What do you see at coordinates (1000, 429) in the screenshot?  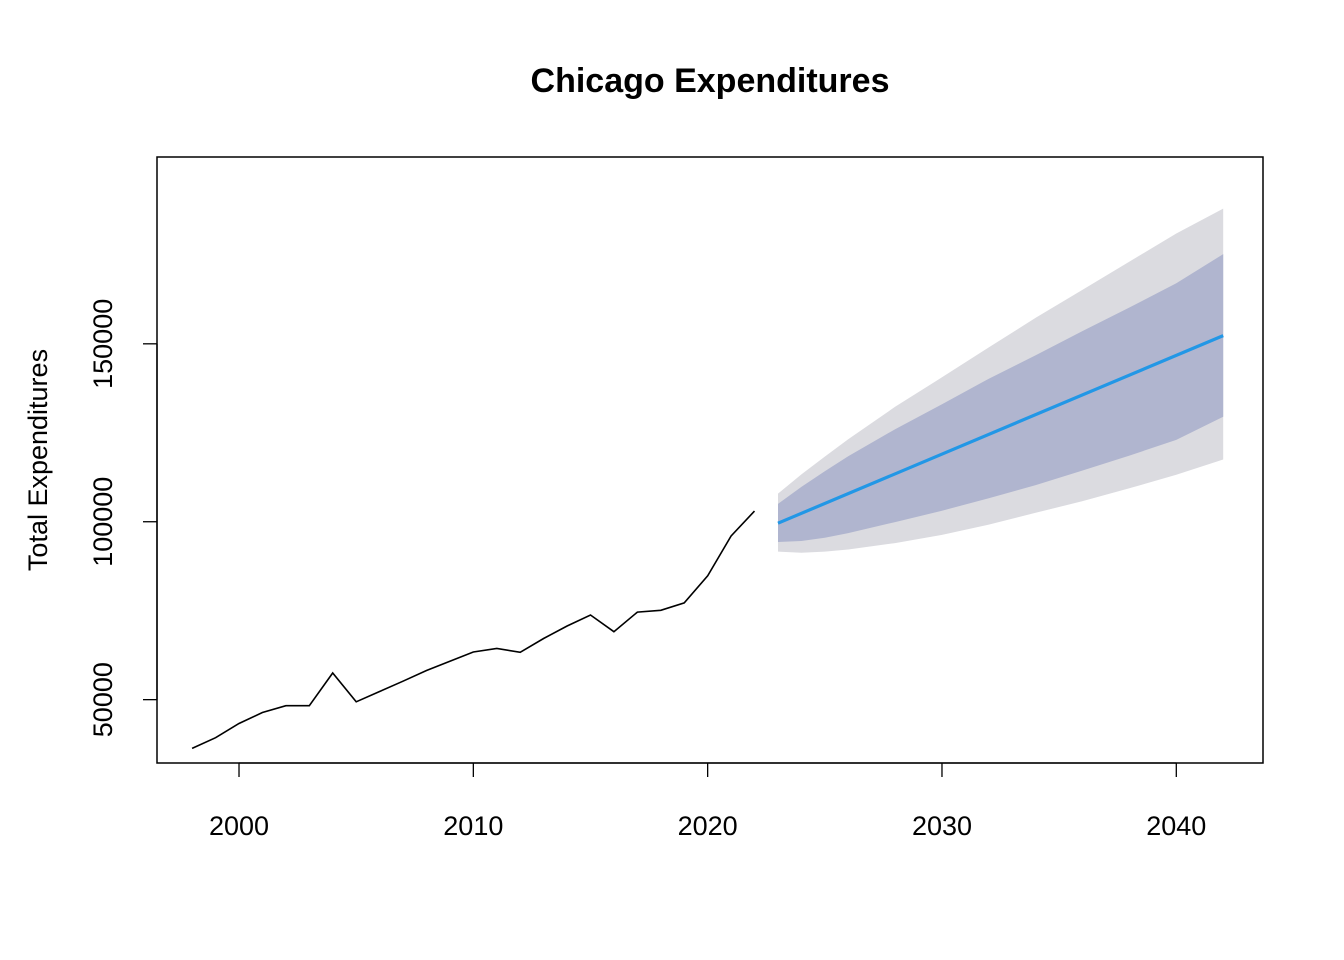 I see `forecast-line` at bounding box center [1000, 429].